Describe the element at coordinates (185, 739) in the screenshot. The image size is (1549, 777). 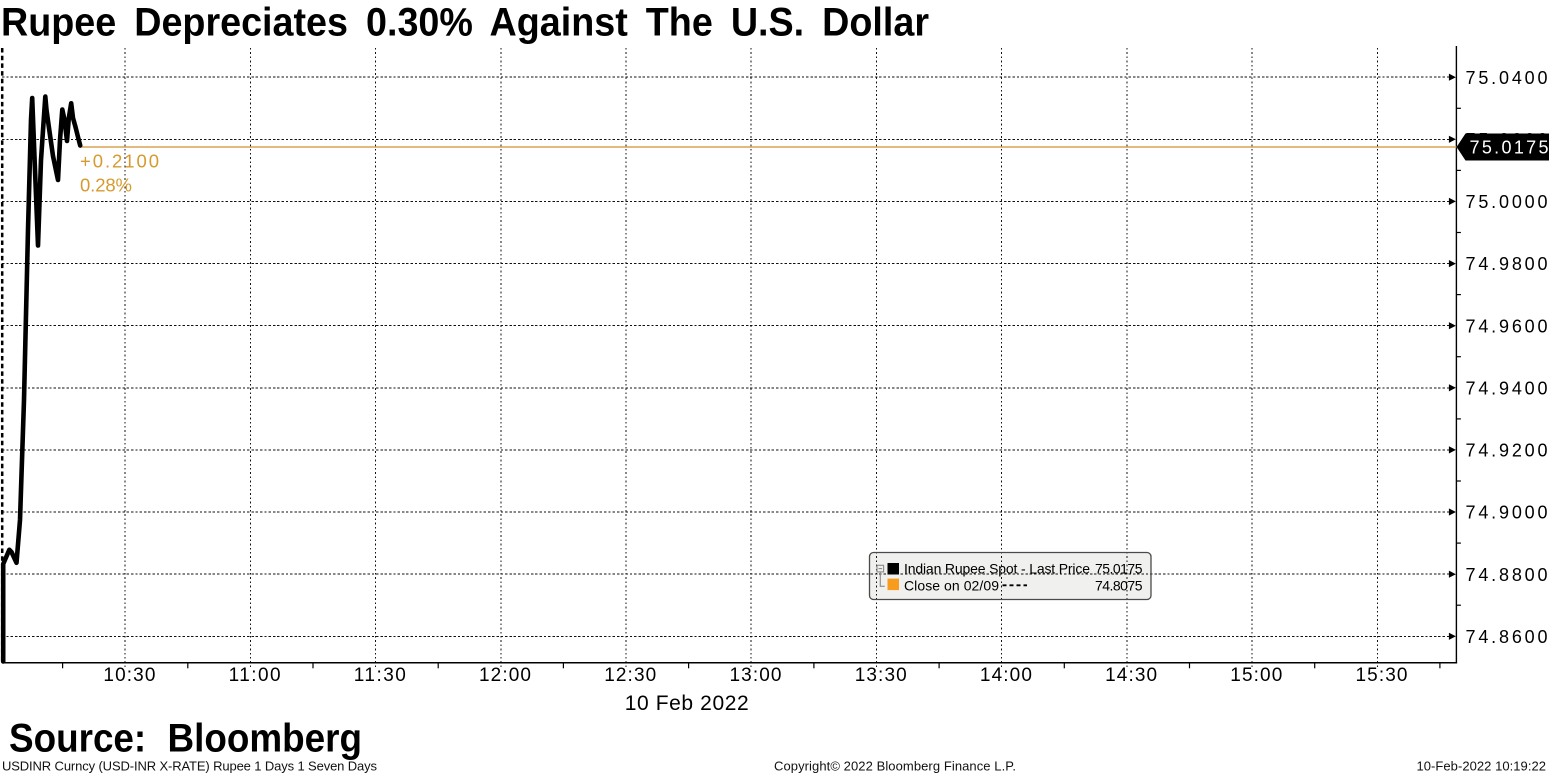
I see `svg-text: Source: Bloomberg` at that location.